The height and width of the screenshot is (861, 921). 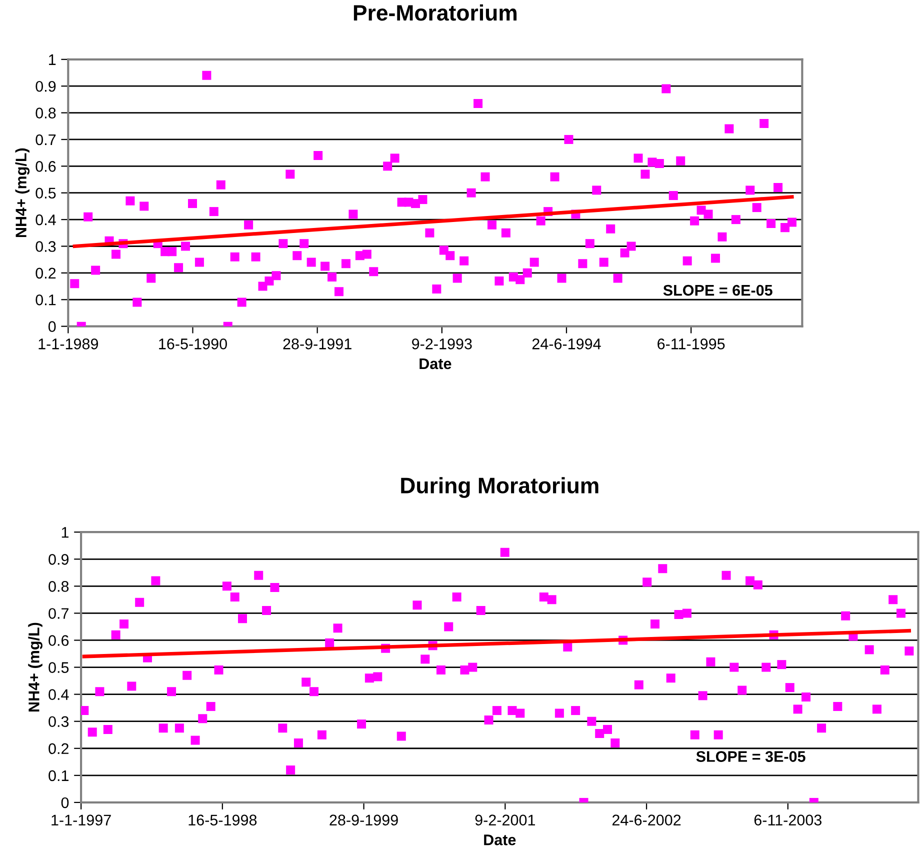 I want to click on x-tick-label: 28-9-1999, so click(x=364, y=820).